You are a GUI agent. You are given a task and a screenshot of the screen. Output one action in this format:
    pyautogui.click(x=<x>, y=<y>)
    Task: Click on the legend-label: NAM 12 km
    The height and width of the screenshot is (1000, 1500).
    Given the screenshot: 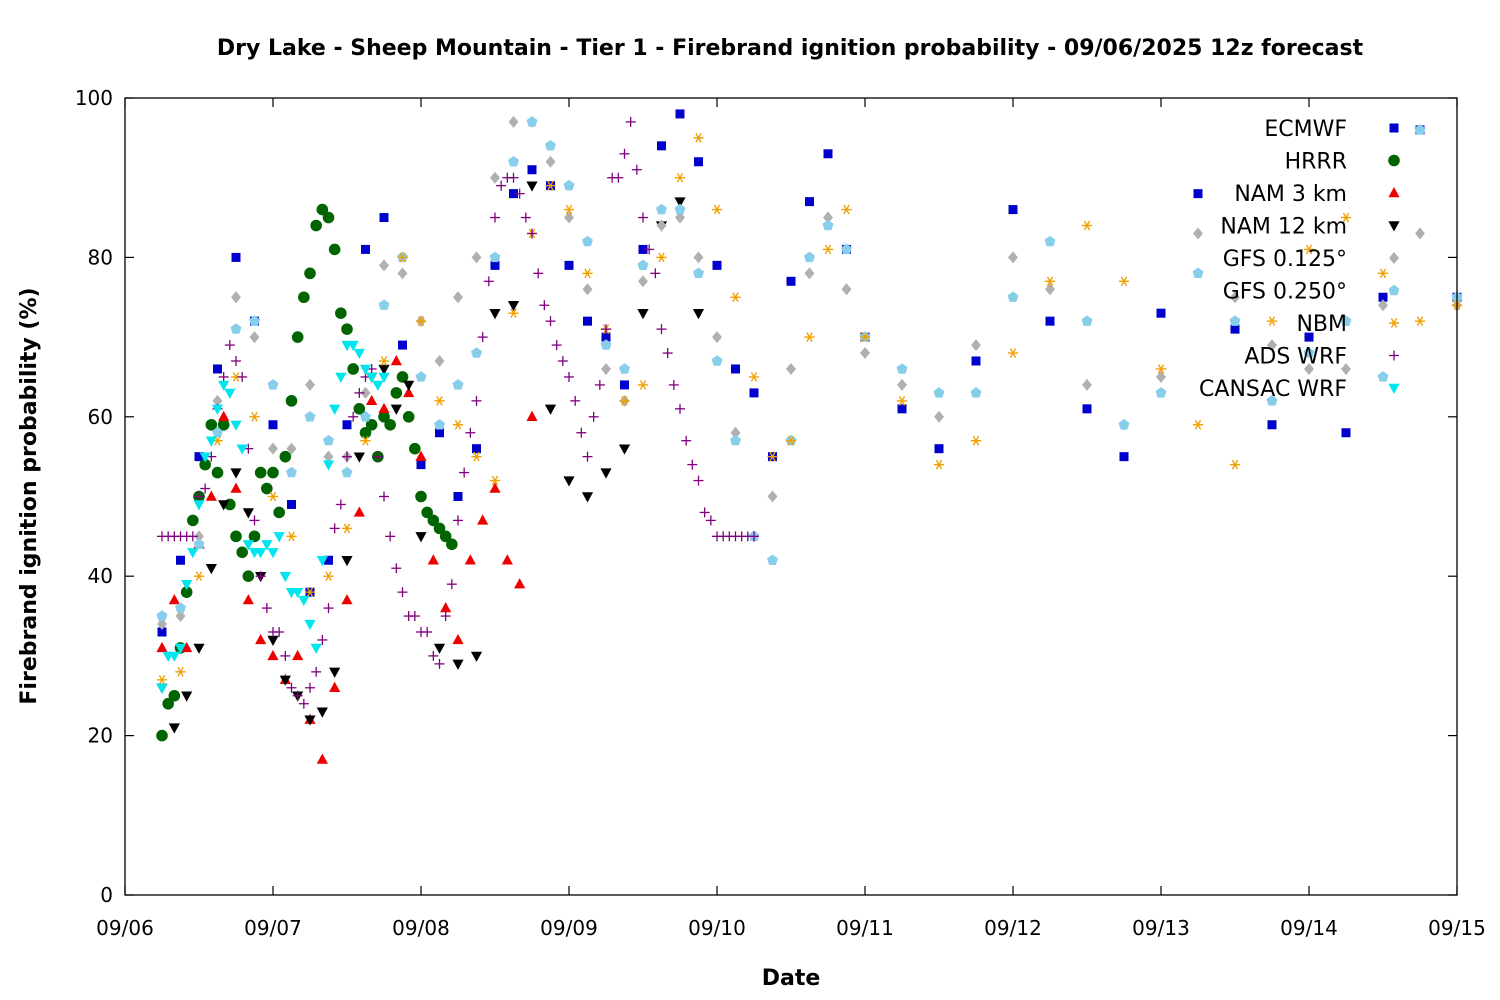 What is the action you would take?
    pyautogui.click(x=1283, y=227)
    